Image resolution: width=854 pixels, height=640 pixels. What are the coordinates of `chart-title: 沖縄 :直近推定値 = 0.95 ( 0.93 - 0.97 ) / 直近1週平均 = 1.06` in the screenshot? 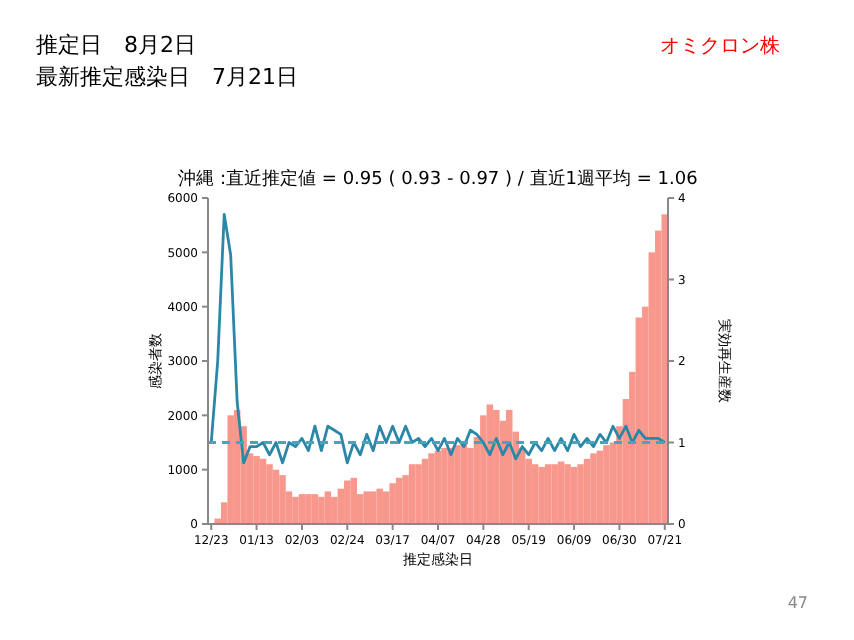 It's located at (438, 179).